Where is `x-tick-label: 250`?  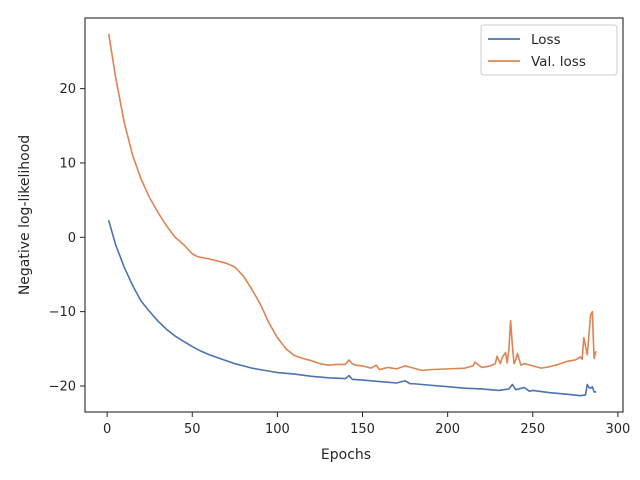
x-tick-label: 250 is located at coordinates (532, 429).